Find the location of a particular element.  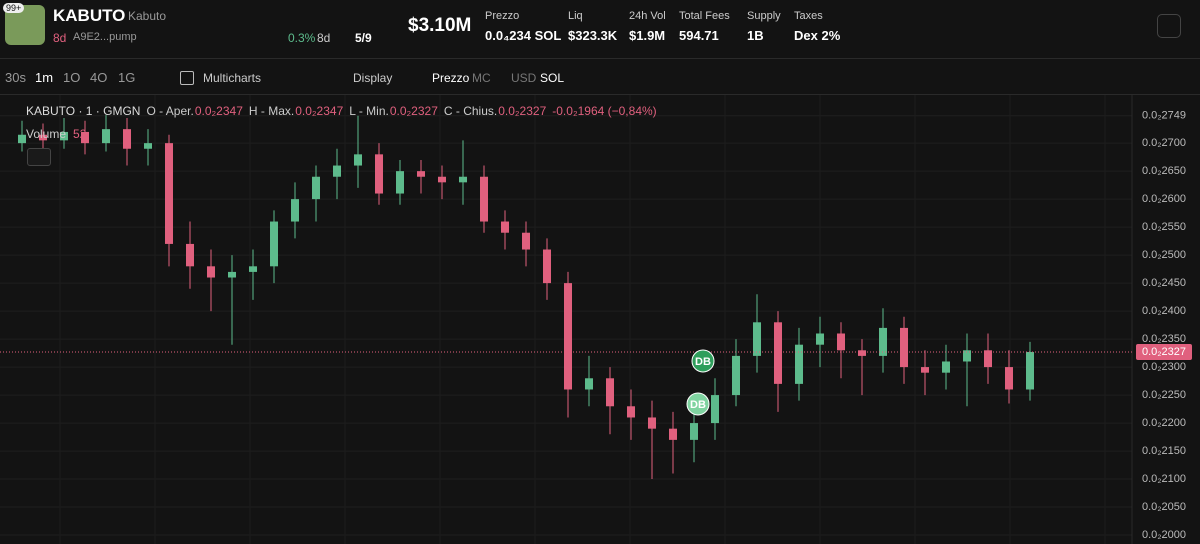

y-tick-label: 0.0₂2650 is located at coordinates (1164, 171).